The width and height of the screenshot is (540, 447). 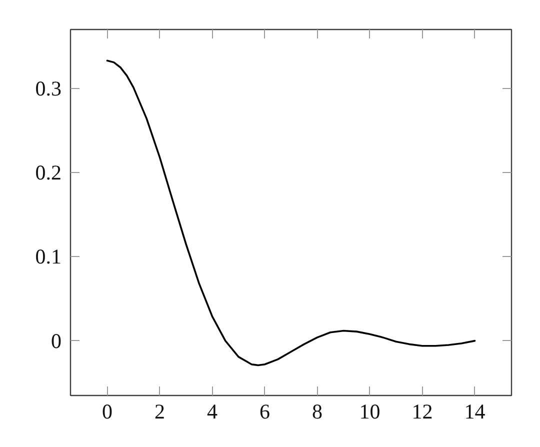 What do you see at coordinates (422, 412) in the screenshot?
I see `x-tick-label: 12` at bounding box center [422, 412].